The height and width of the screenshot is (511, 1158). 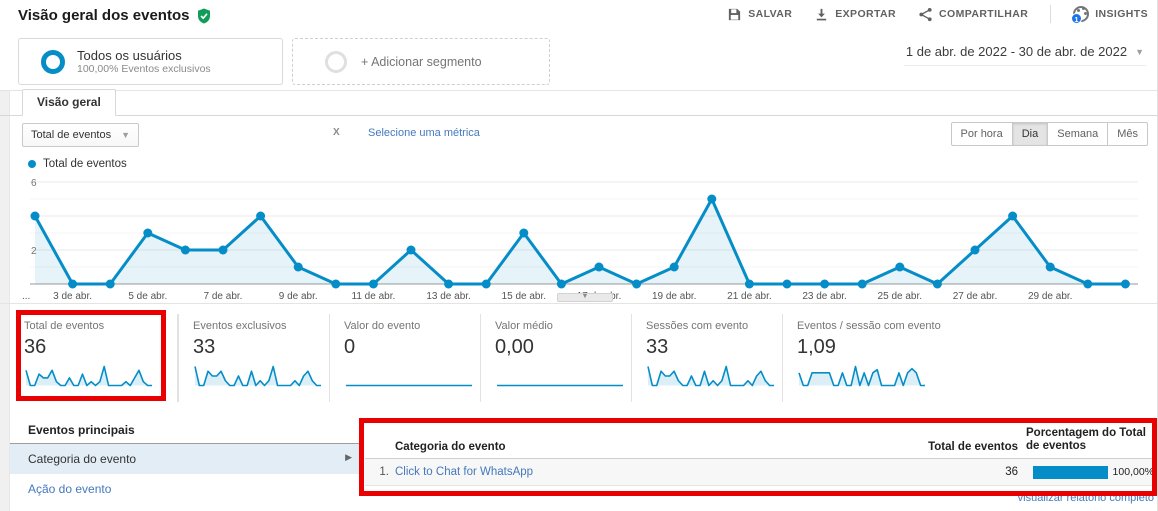 I want to click on svg-text: 21 de abr., so click(x=749, y=296).